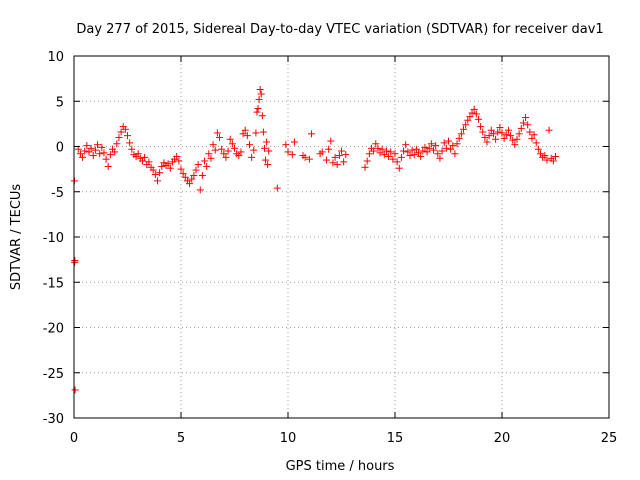  I want to click on x-tick-label: 0, so click(74, 438).